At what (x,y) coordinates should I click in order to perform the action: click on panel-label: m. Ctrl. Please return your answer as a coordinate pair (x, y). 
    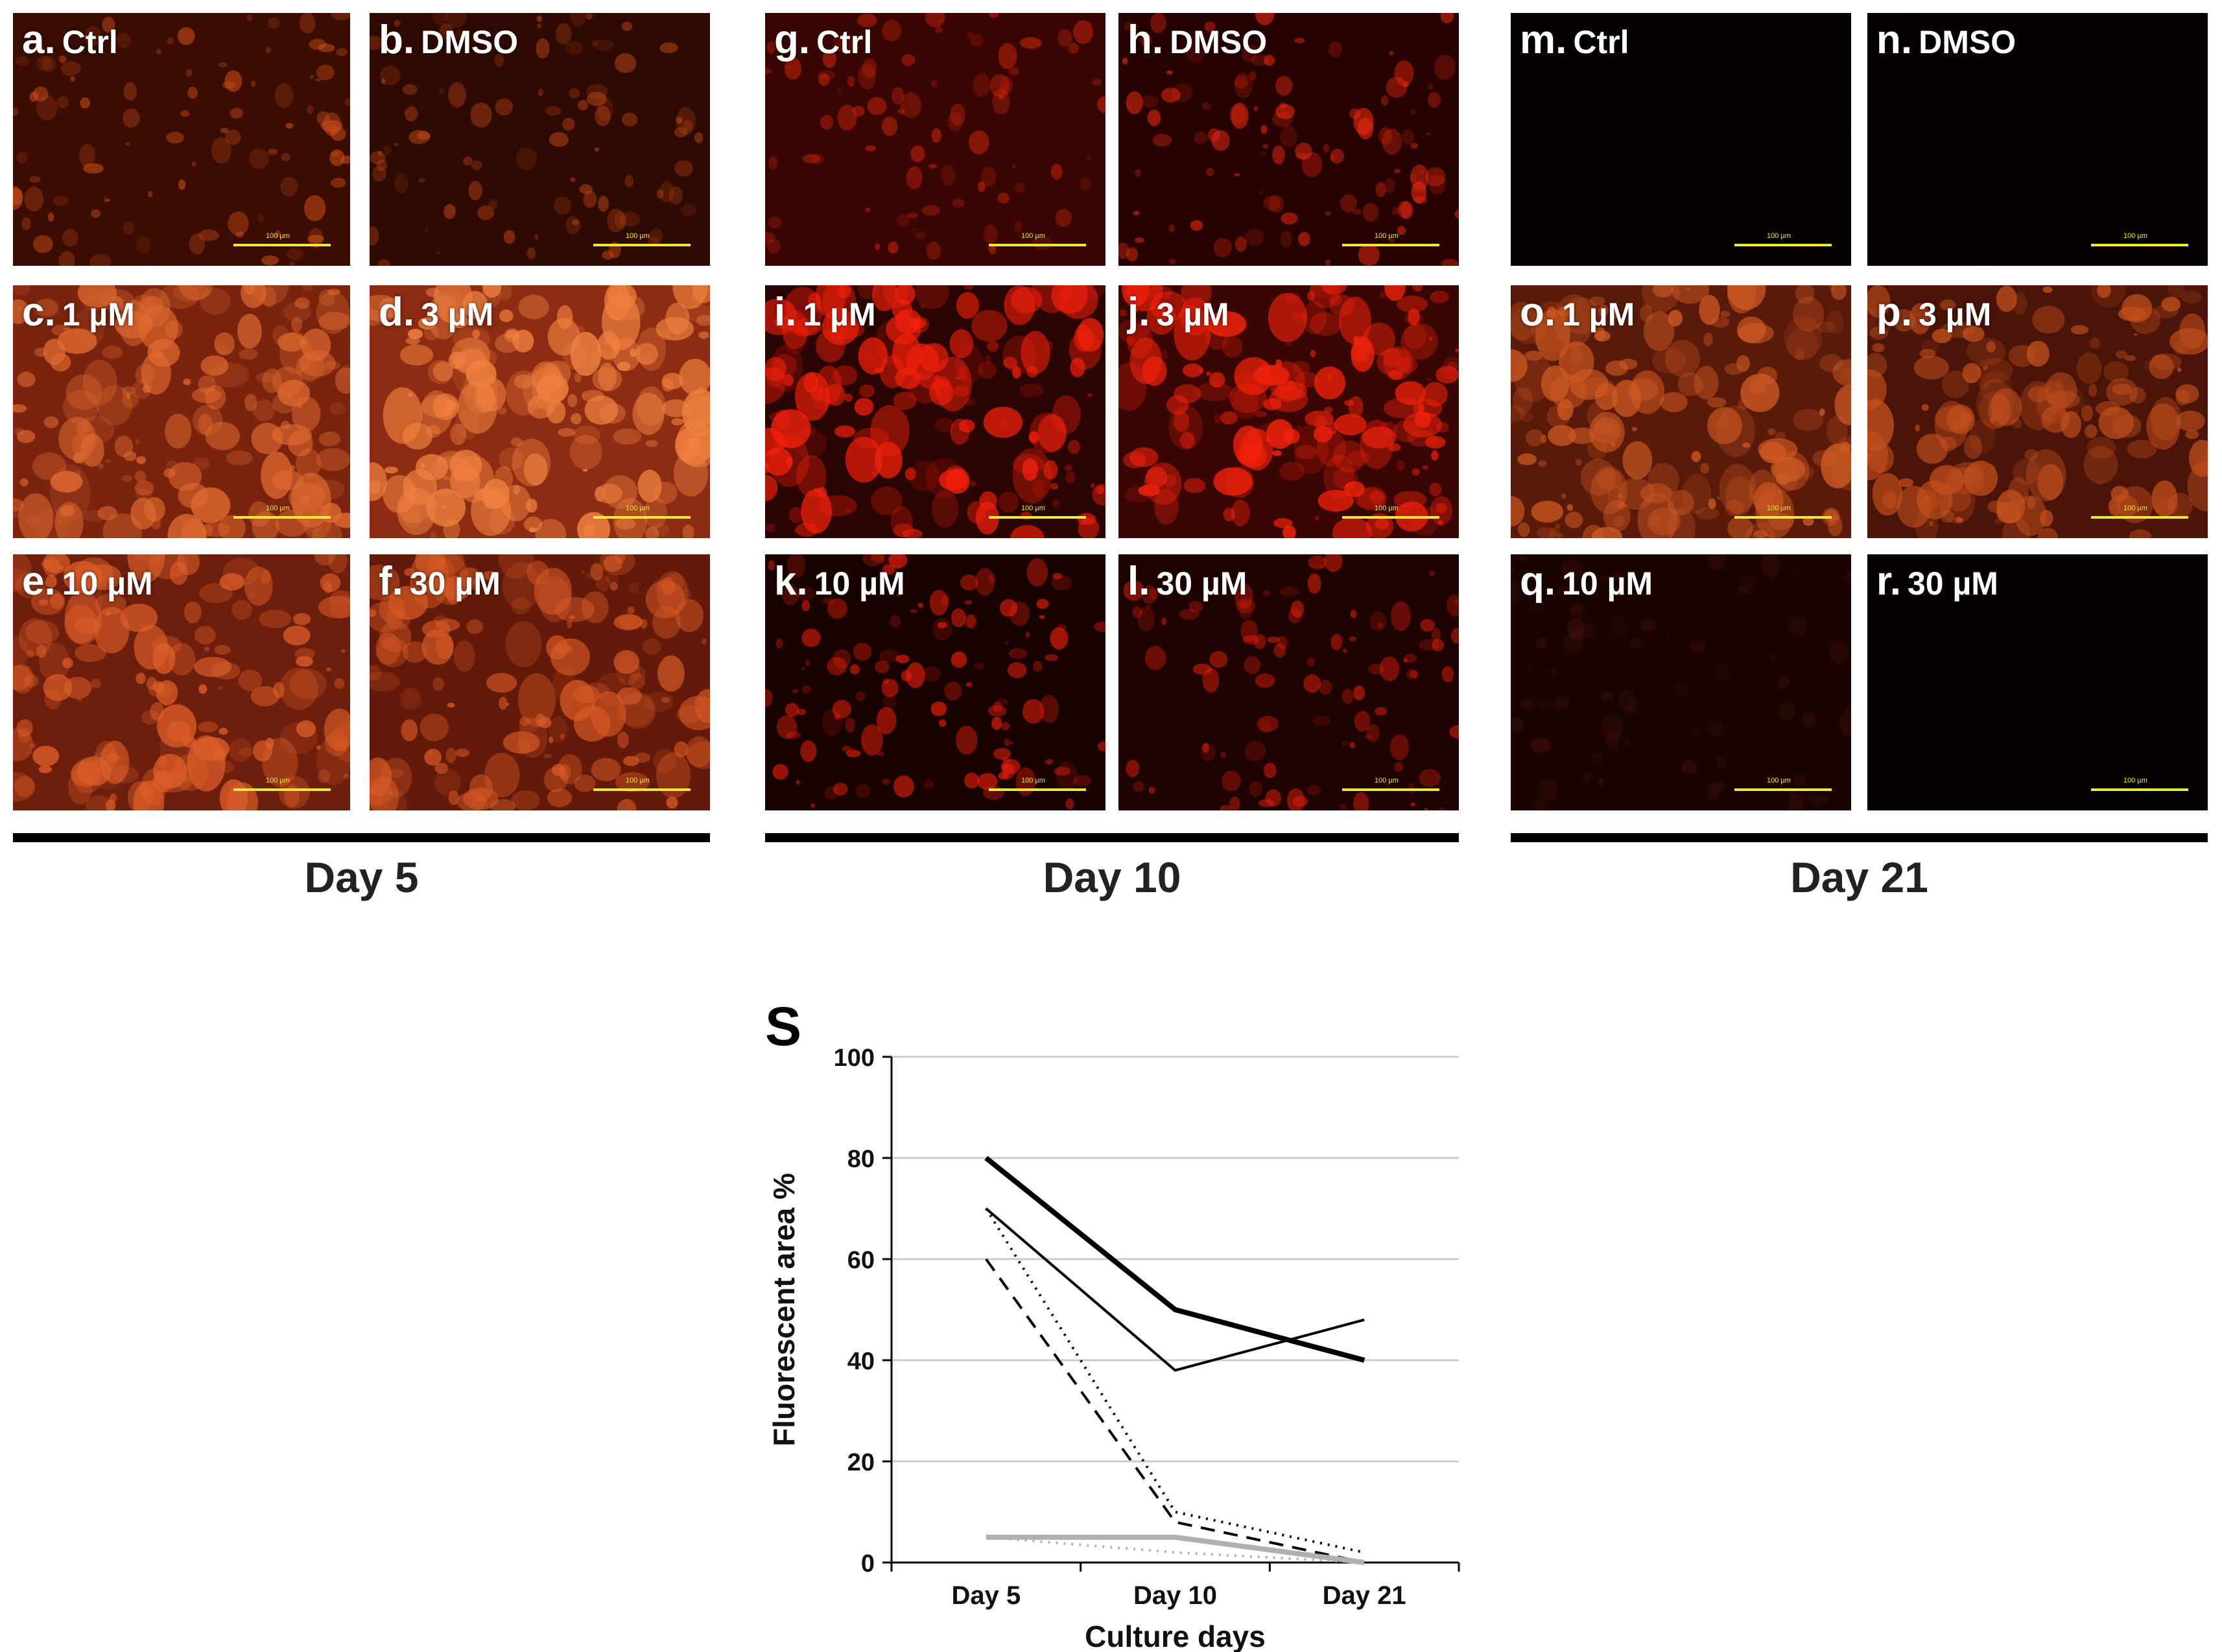
    Looking at the image, I should click on (1574, 40).